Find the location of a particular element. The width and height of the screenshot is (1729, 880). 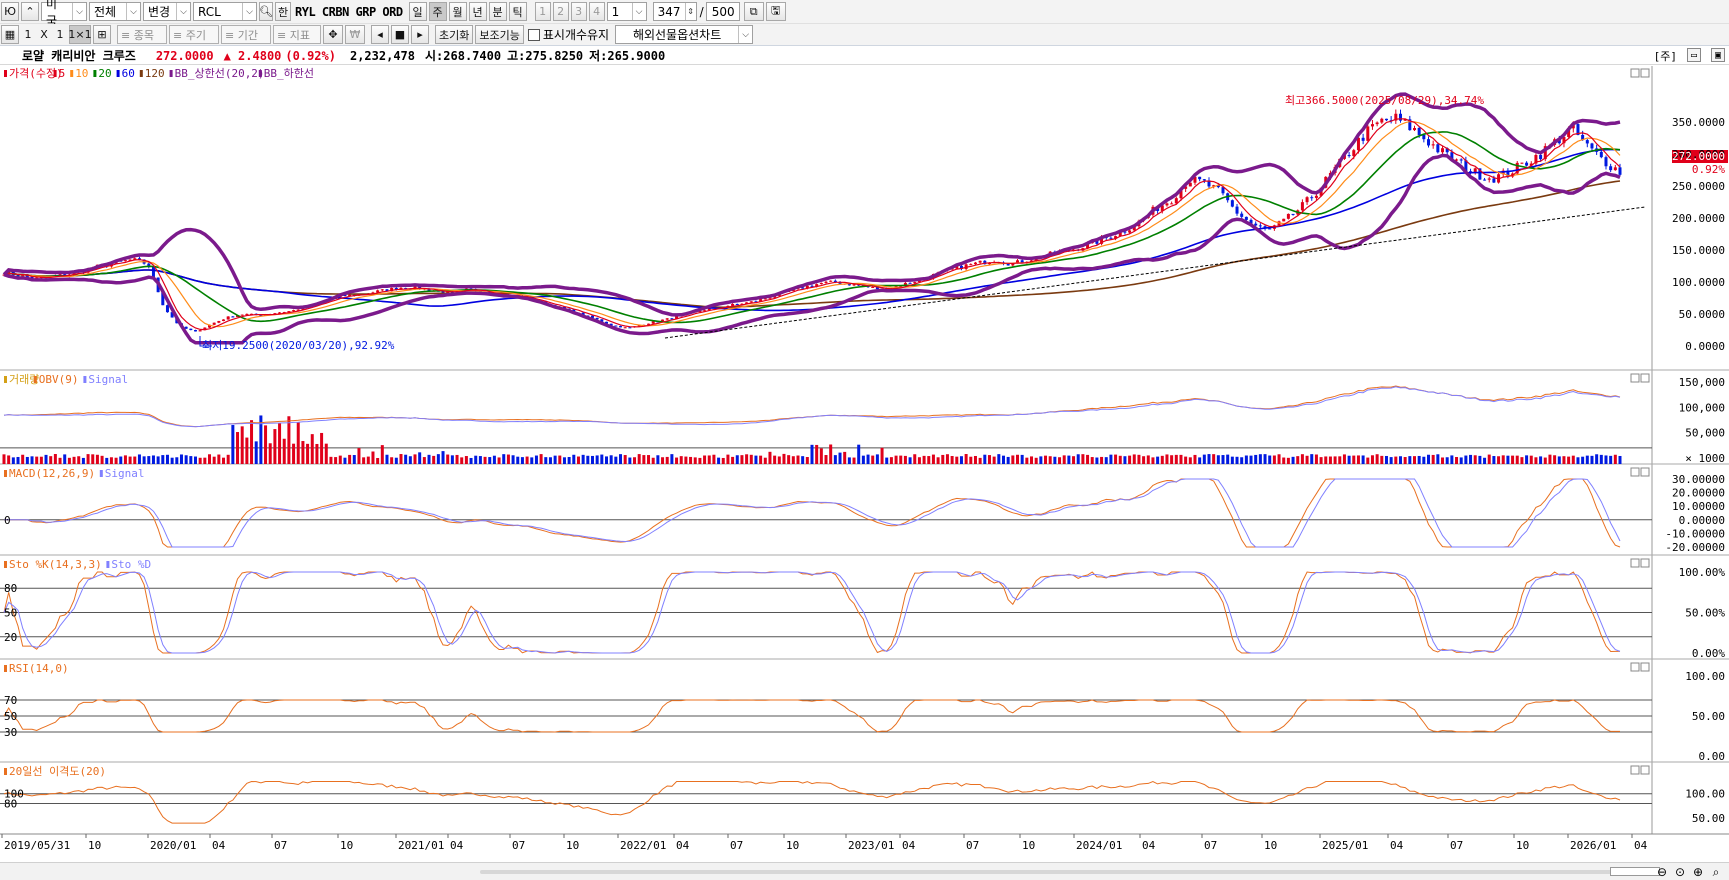

macd-zero-label: 0 is located at coordinates (7, 520).